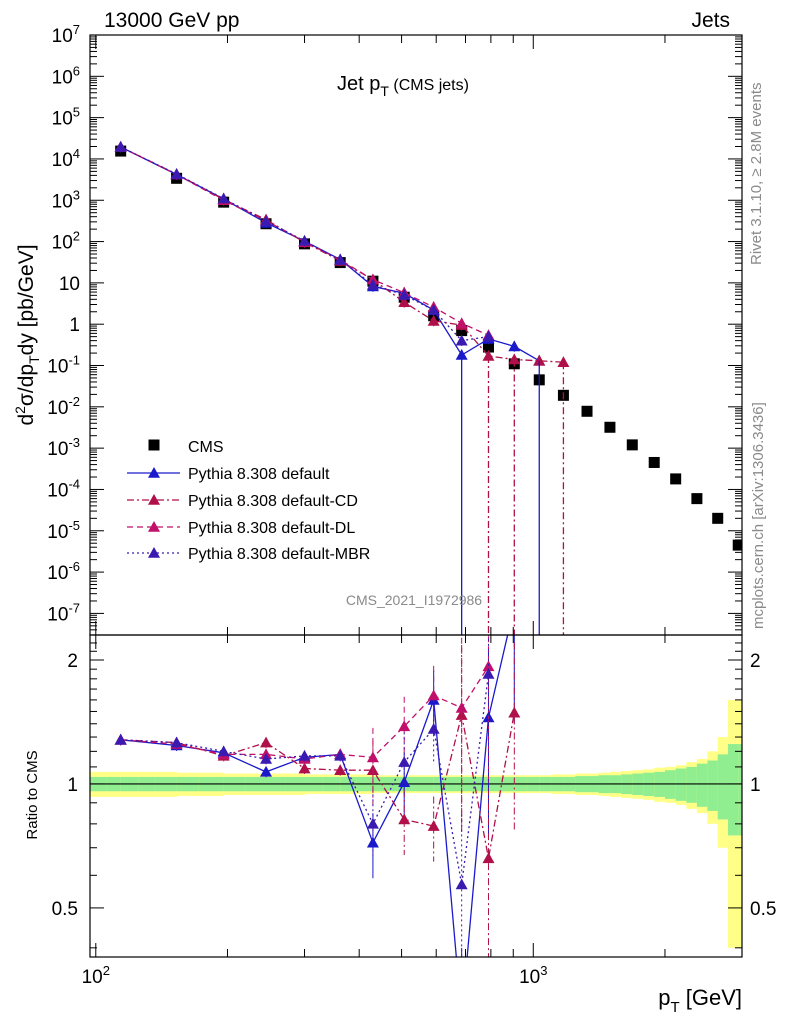  I want to click on rivet-label: Rivet 3.1.10, ≥ 2.8M events, so click(756, 174).